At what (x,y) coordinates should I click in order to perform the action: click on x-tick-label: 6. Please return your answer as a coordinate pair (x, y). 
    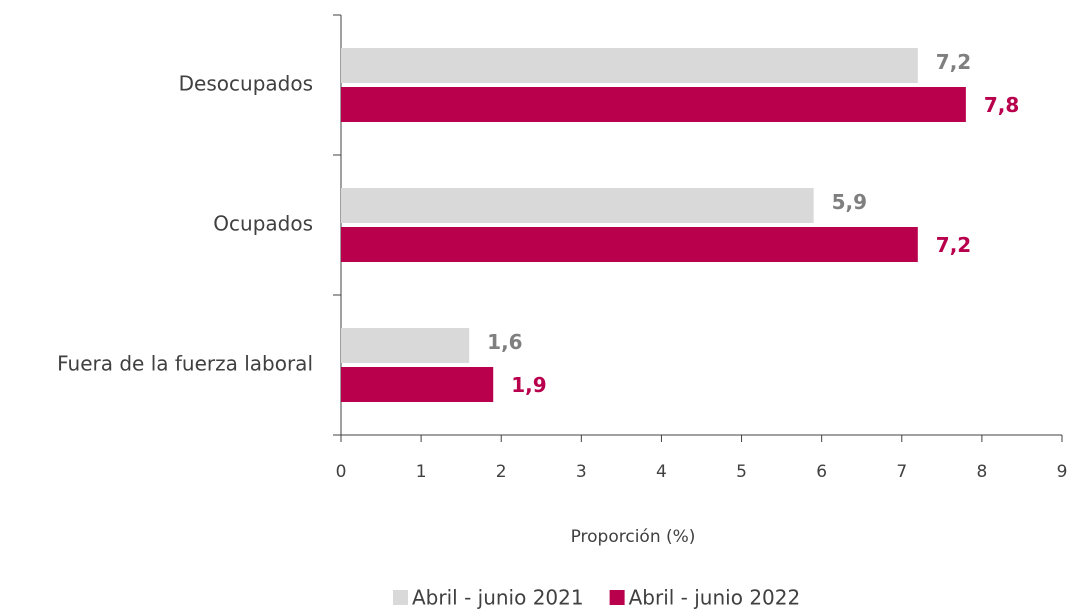
    Looking at the image, I should click on (821, 472).